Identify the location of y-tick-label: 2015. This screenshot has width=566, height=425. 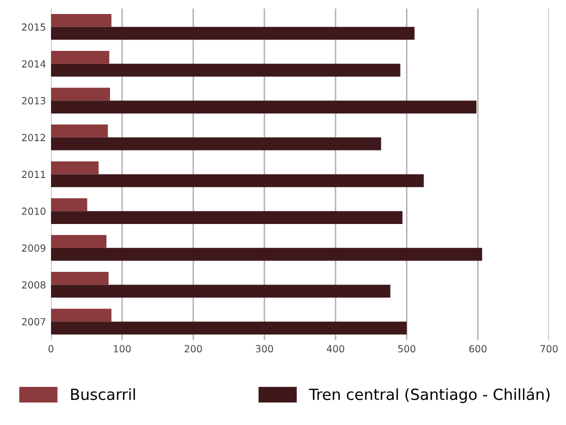
(34, 27).